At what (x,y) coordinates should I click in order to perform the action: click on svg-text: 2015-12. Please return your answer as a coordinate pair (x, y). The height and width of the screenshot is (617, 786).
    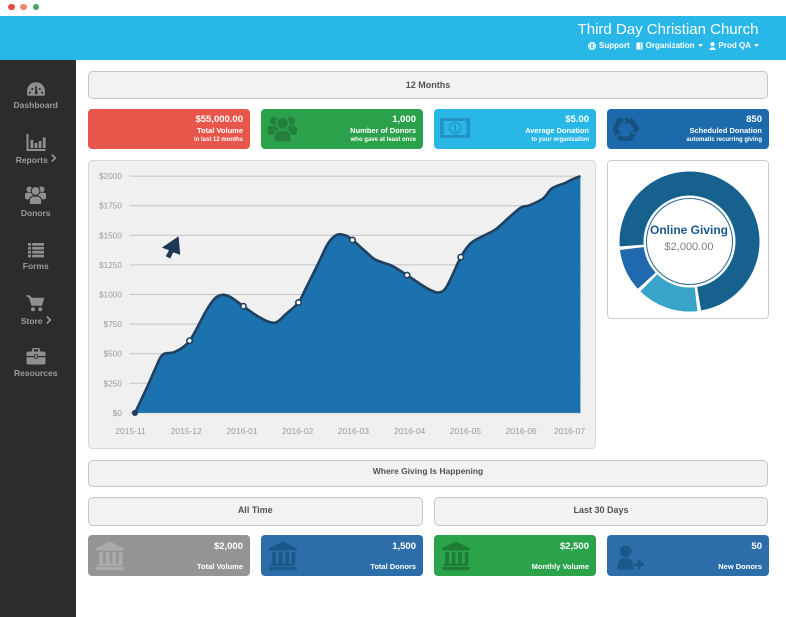
    Looking at the image, I should click on (186, 431).